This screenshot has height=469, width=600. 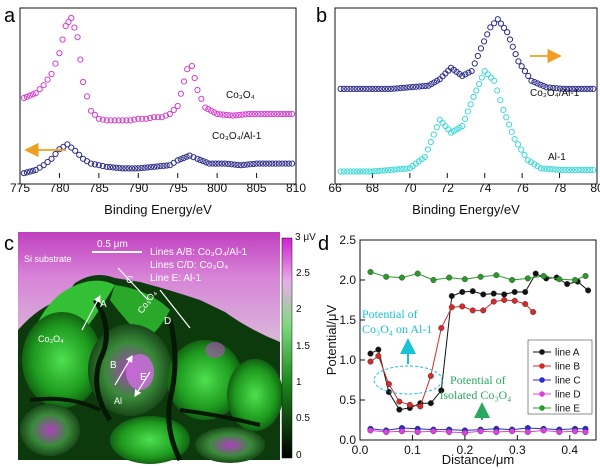 What do you see at coordinates (568, 381) in the screenshot?
I see `legend-label: line C` at bounding box center [568, 381].